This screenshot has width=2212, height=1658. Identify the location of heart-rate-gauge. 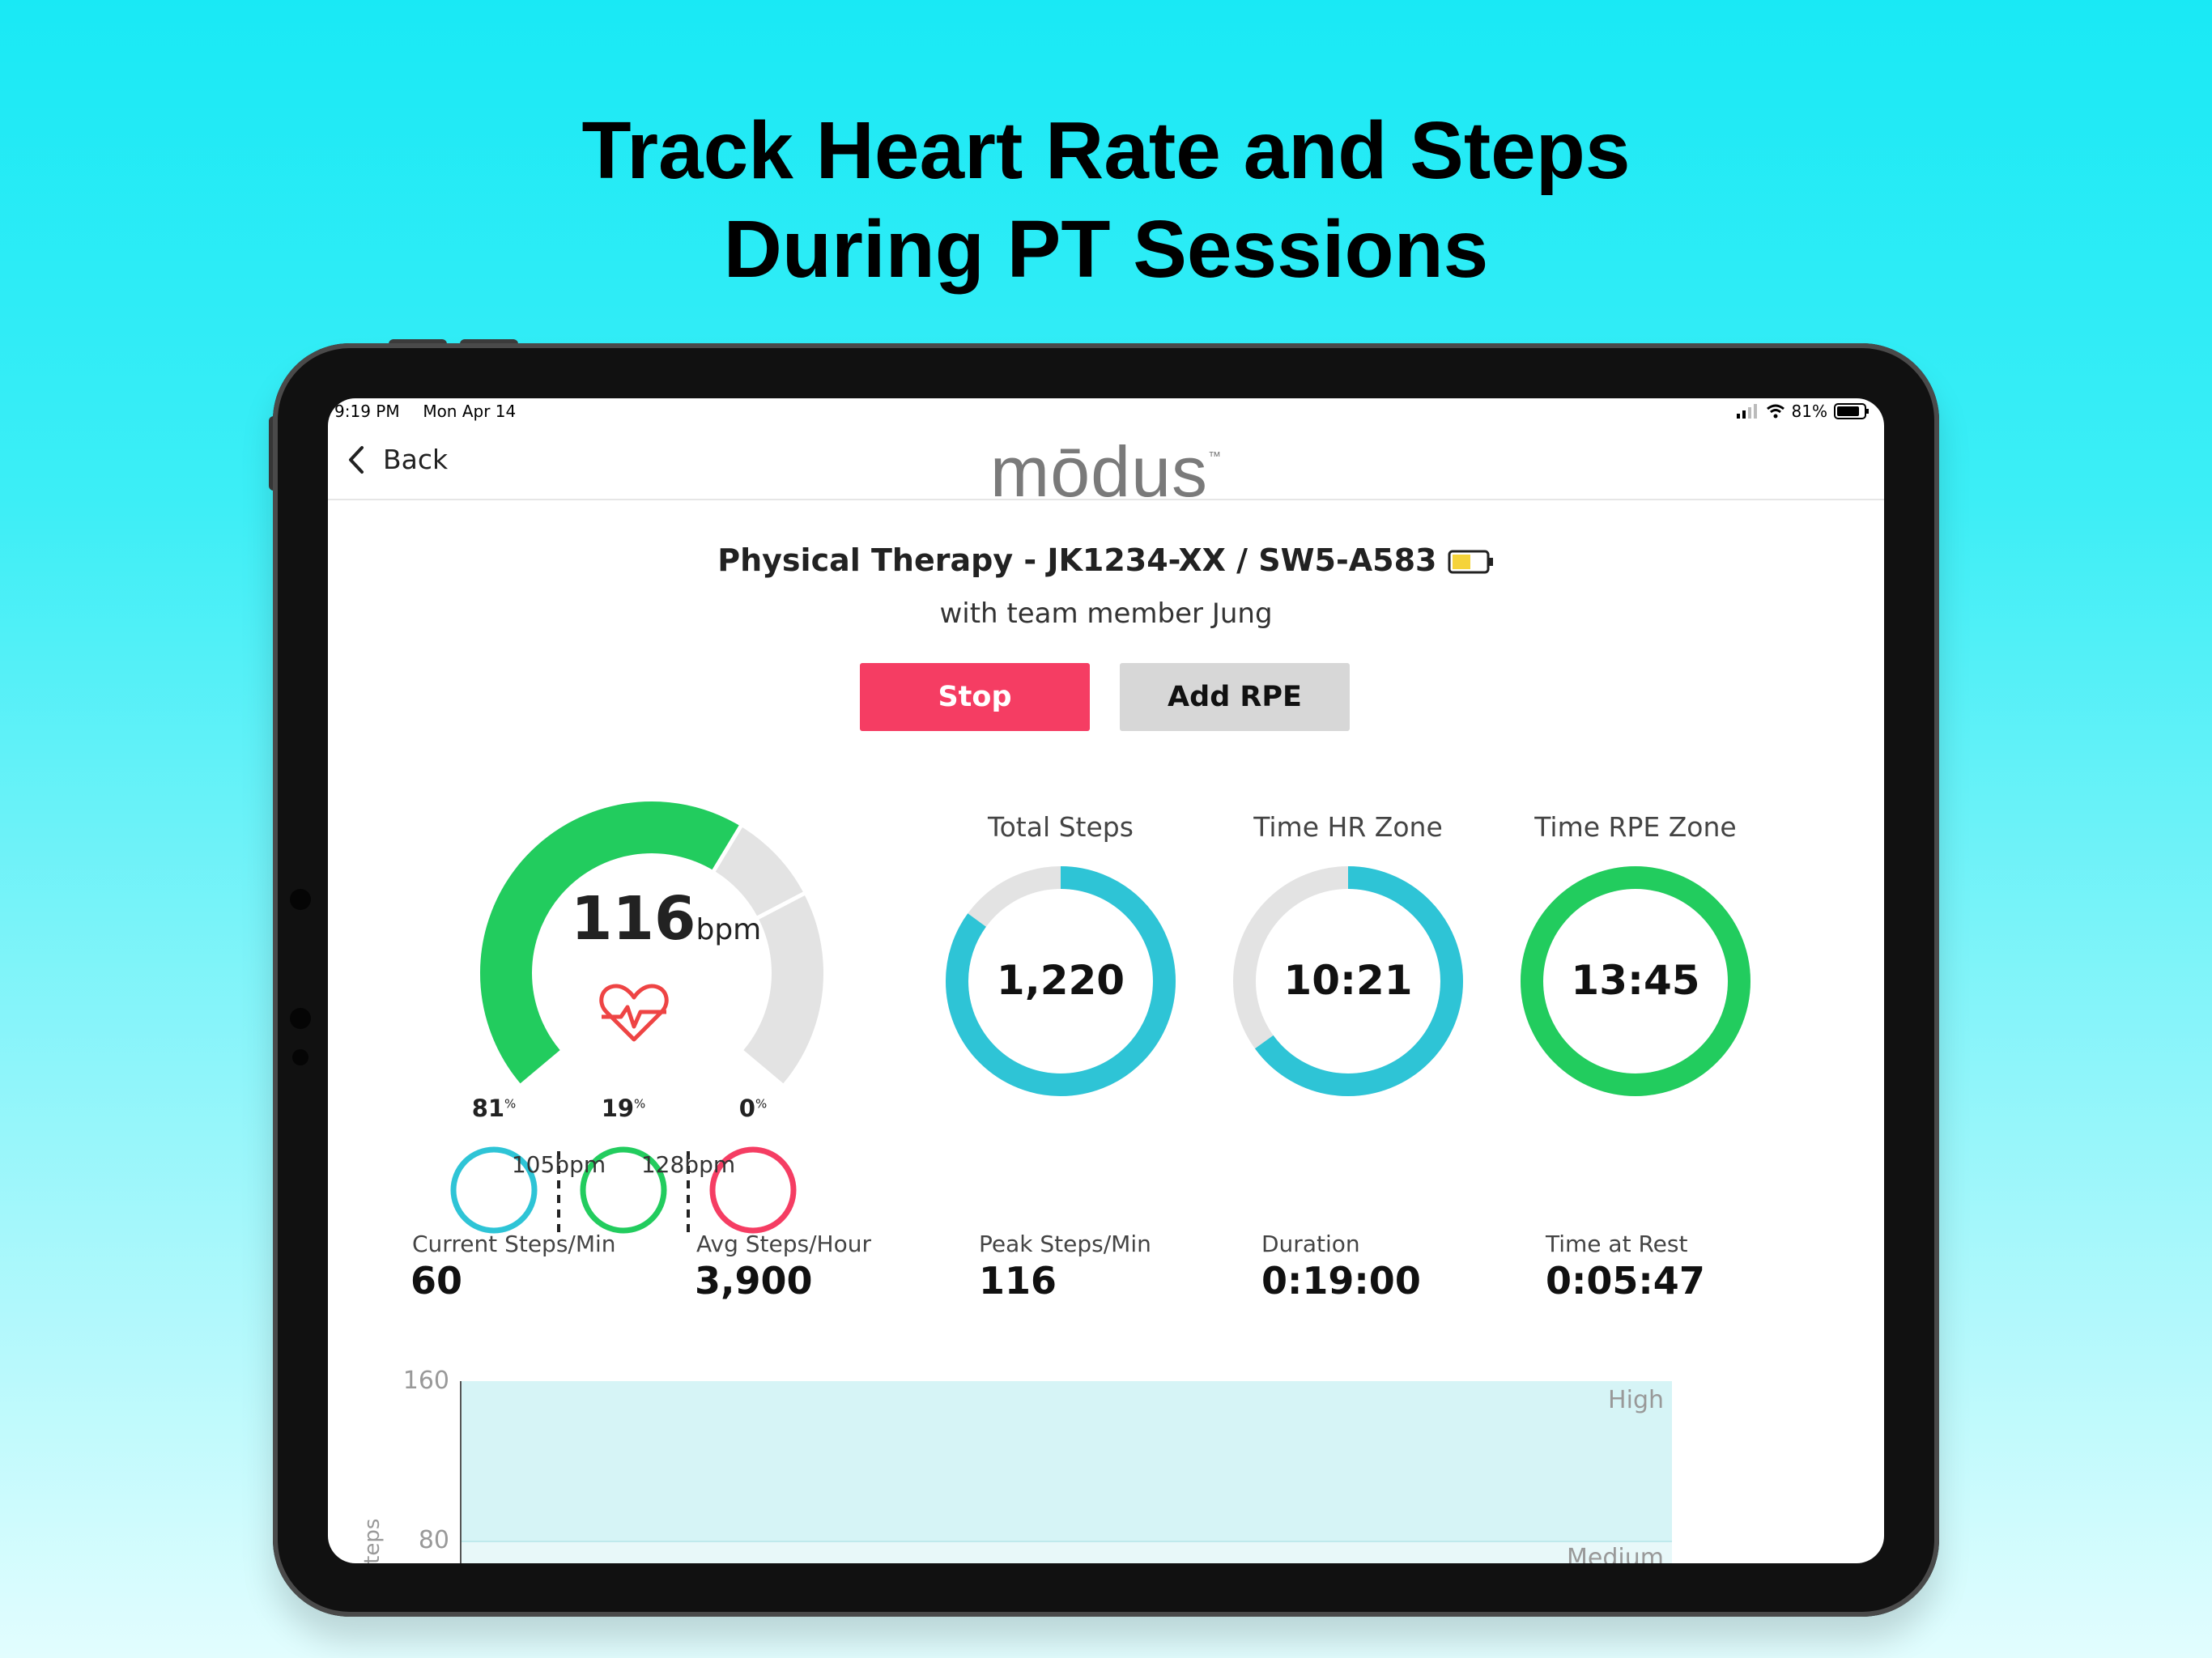
(636, 1017).